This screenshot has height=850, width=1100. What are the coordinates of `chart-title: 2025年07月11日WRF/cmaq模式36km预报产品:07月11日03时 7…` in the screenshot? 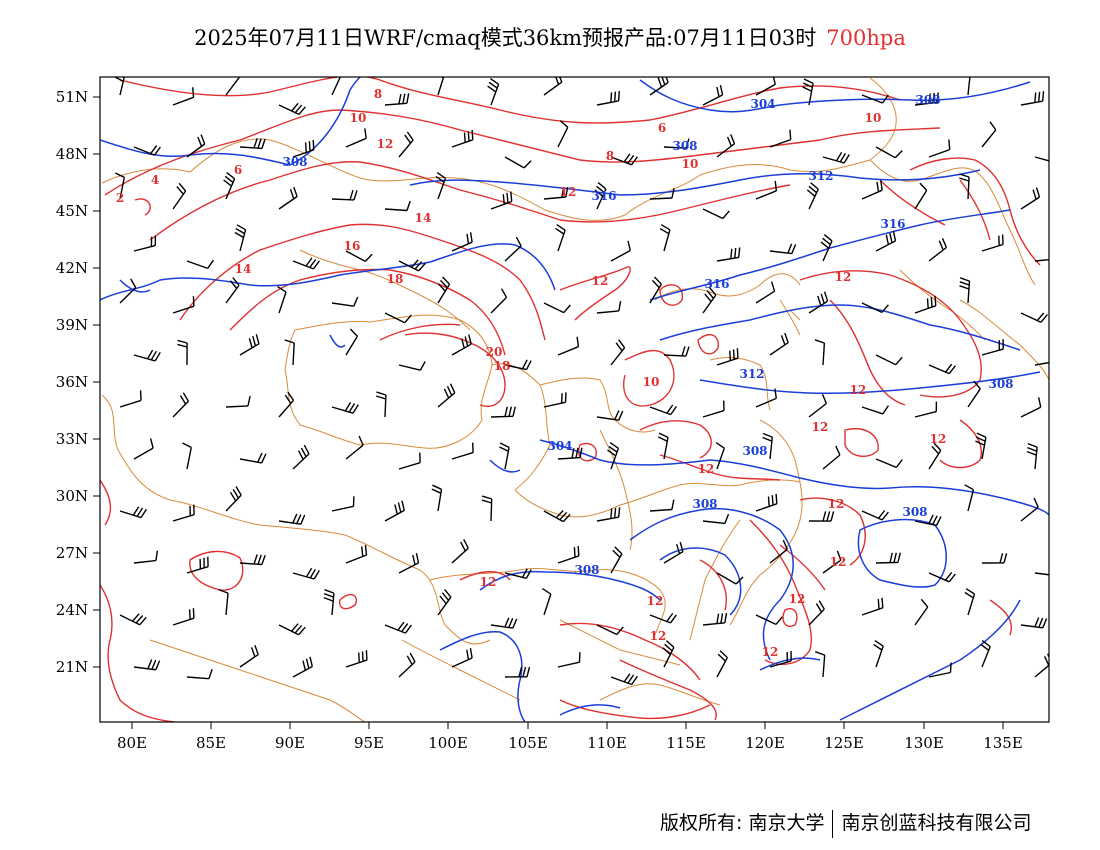 It's located at (550, 37).